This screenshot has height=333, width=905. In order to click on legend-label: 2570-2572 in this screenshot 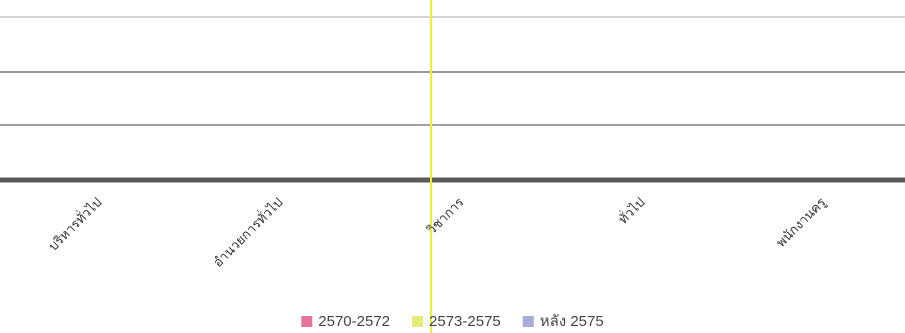, I will do `click(354, 321)`.